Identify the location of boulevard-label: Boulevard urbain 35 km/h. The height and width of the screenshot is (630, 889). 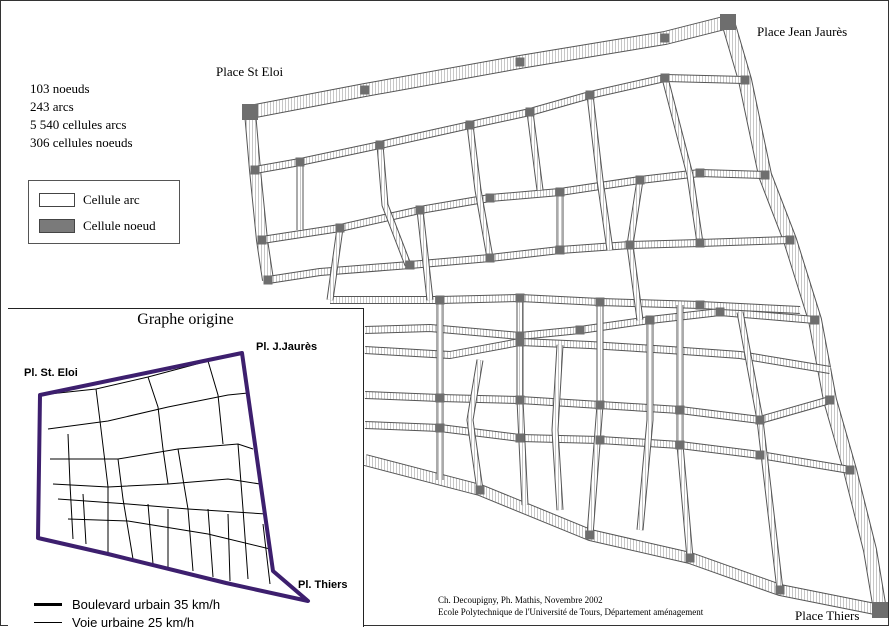
(146, 604).